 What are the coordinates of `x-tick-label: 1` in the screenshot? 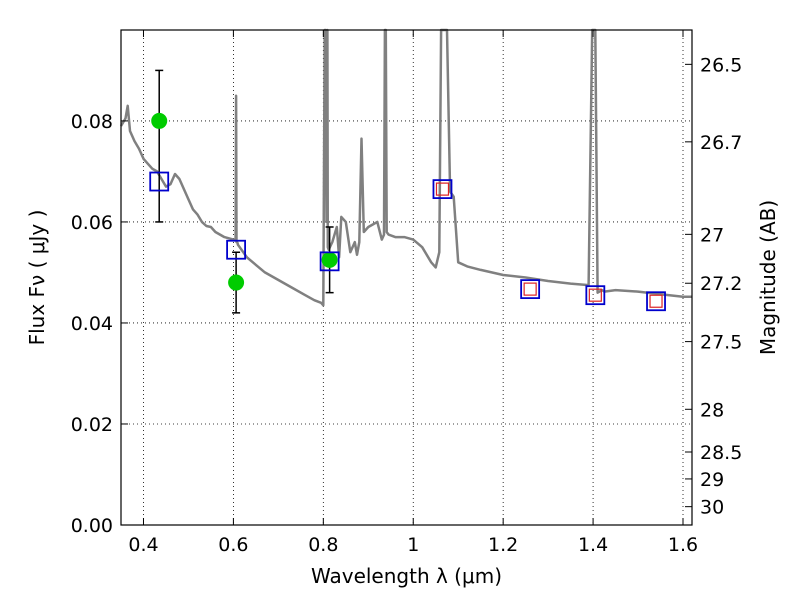 It's located at (413, 545).